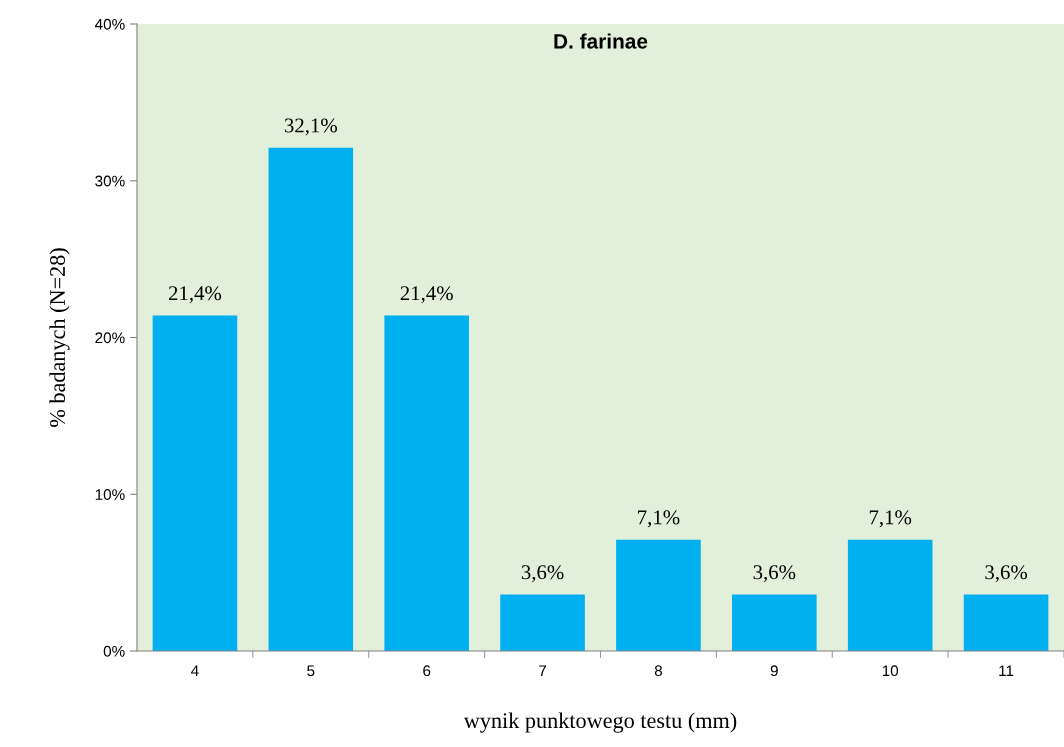 The image size is (1064, 747). What do you see at coordinates (195, 670) in the screenshot?
I see `x-tick-label: 4` at bounding box center [195, 670].